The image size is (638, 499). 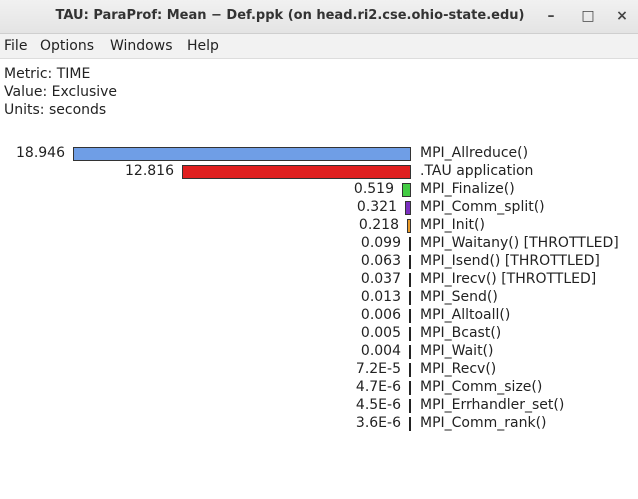 What do you see at coordinates (452, 225) in the screenshot?
I see `function-name-label: MPI_Init()` at bounding box center [452, 225].